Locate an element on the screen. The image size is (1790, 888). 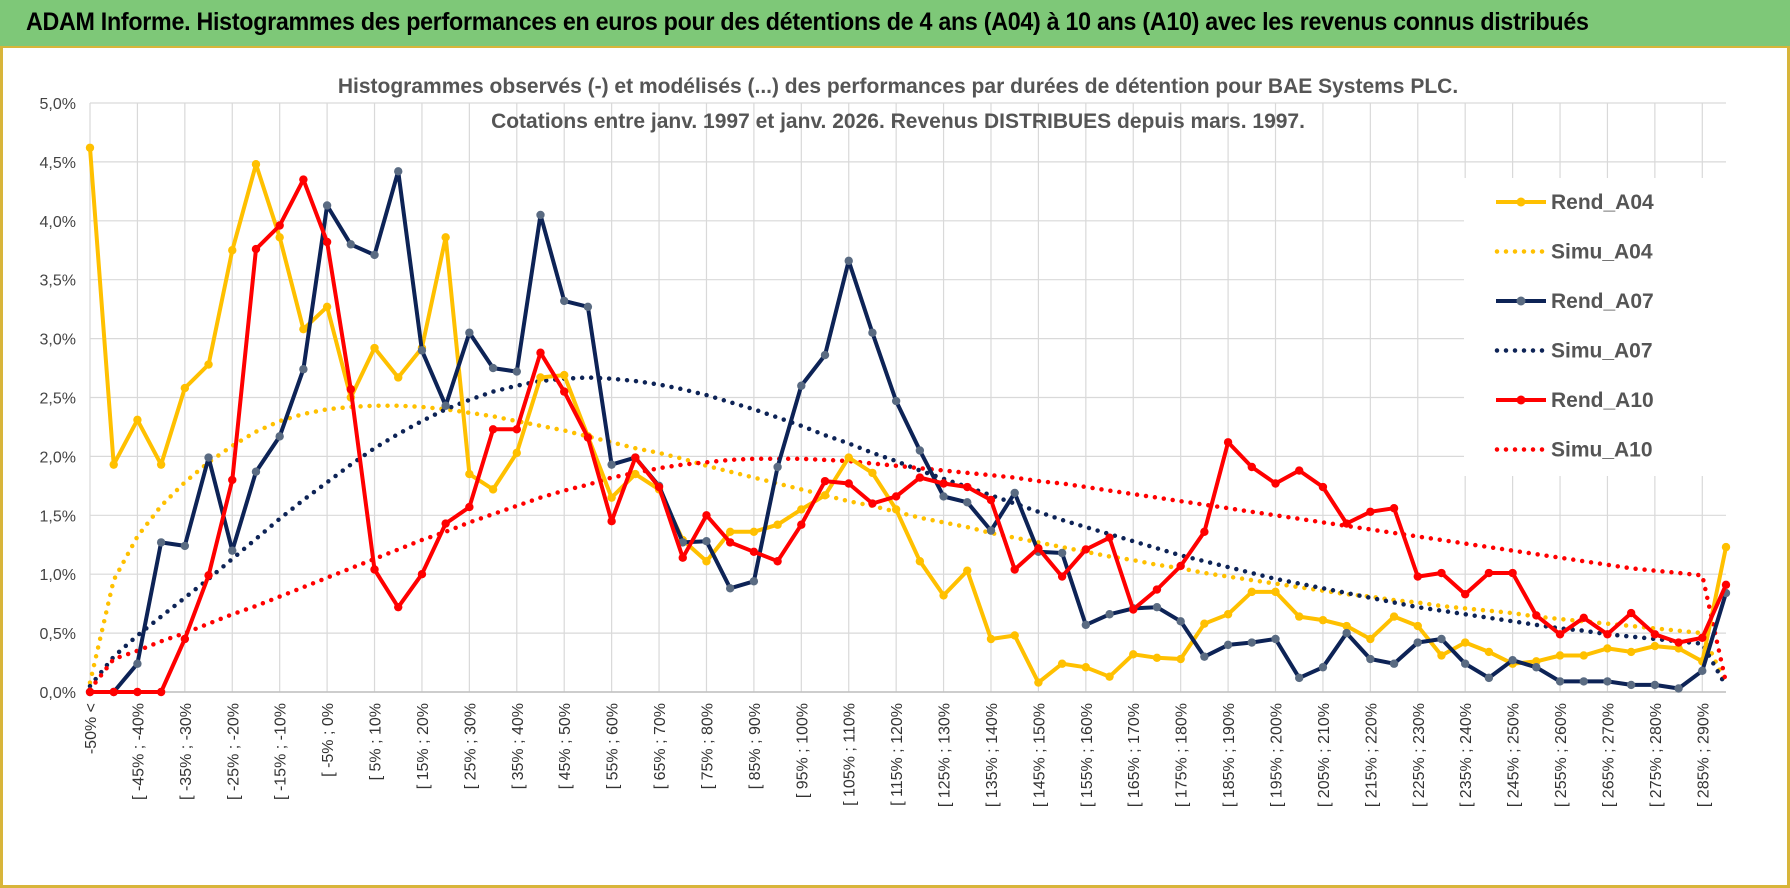
x-tick-label: [ 115% ; 120% is located at coordinates (897, 754).